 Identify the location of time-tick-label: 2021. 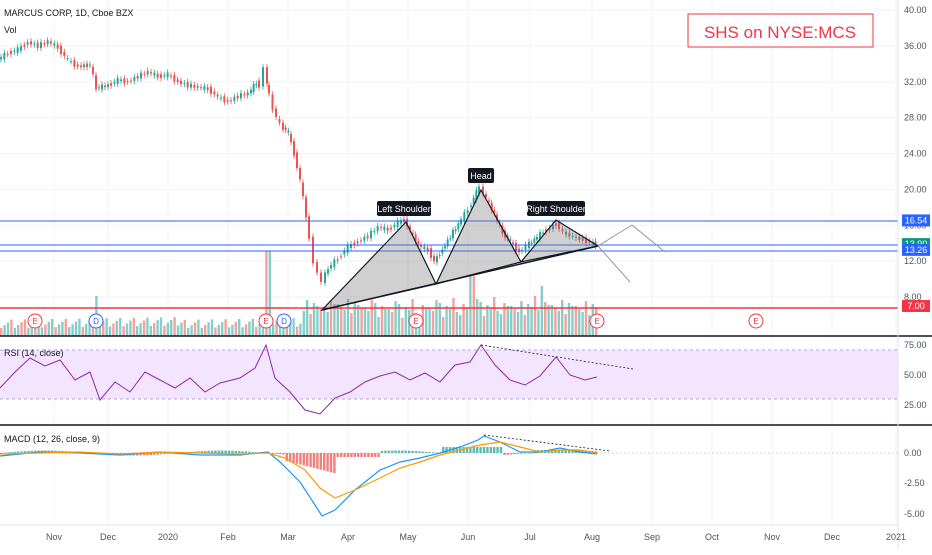
(896, 537).